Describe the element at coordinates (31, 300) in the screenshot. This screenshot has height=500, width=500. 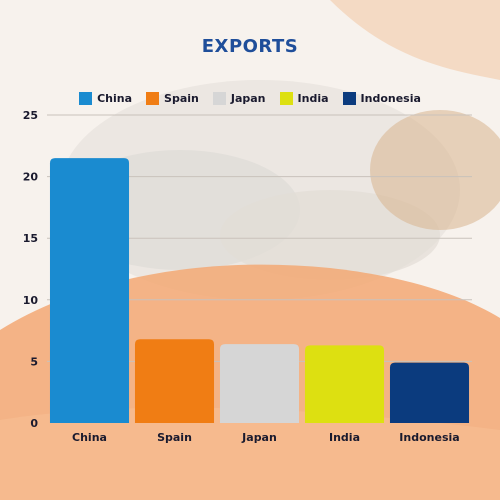
I see `y-tick-label: 10` at that location.